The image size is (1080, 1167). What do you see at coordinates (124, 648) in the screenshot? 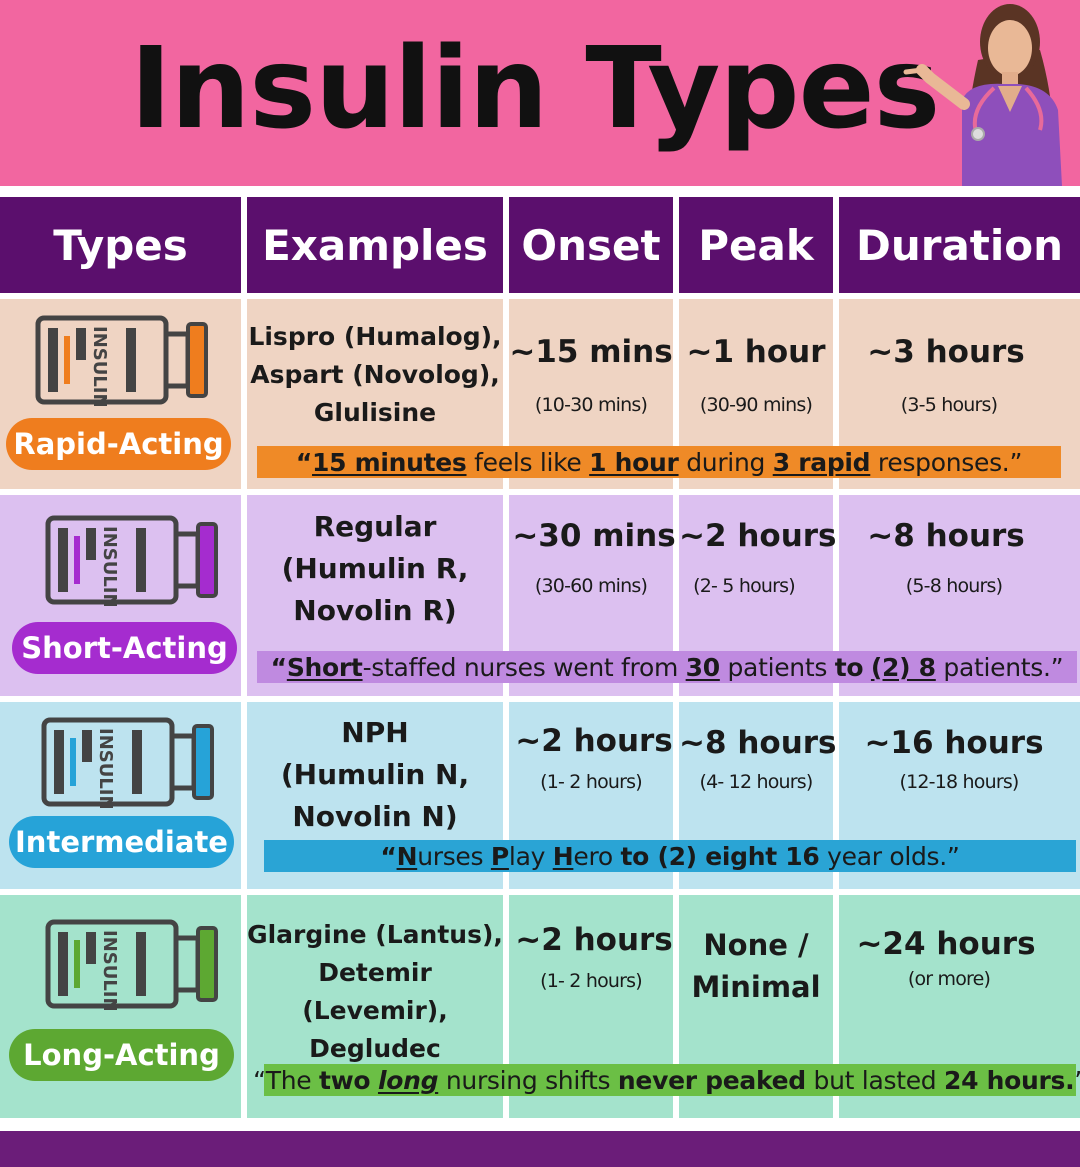
I see `type-badge-short-acting: Short-Acting` at bounding box center [124, 648].